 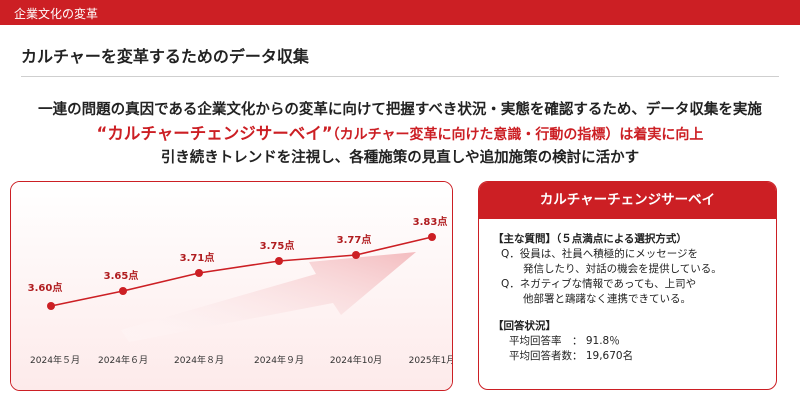 What do you see at coordinates (123, 360) in the screenshot?
I see `x-tick-label: 2024年６月` at bounding box center [123, 360].